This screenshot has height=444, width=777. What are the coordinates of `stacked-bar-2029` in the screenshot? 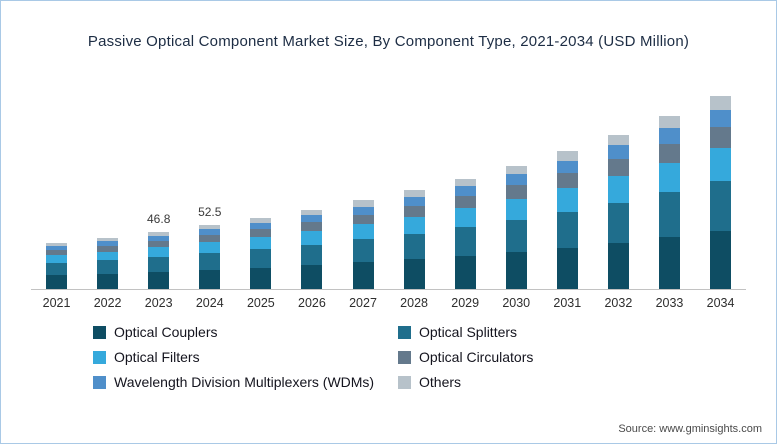 It's located at (465, 233).